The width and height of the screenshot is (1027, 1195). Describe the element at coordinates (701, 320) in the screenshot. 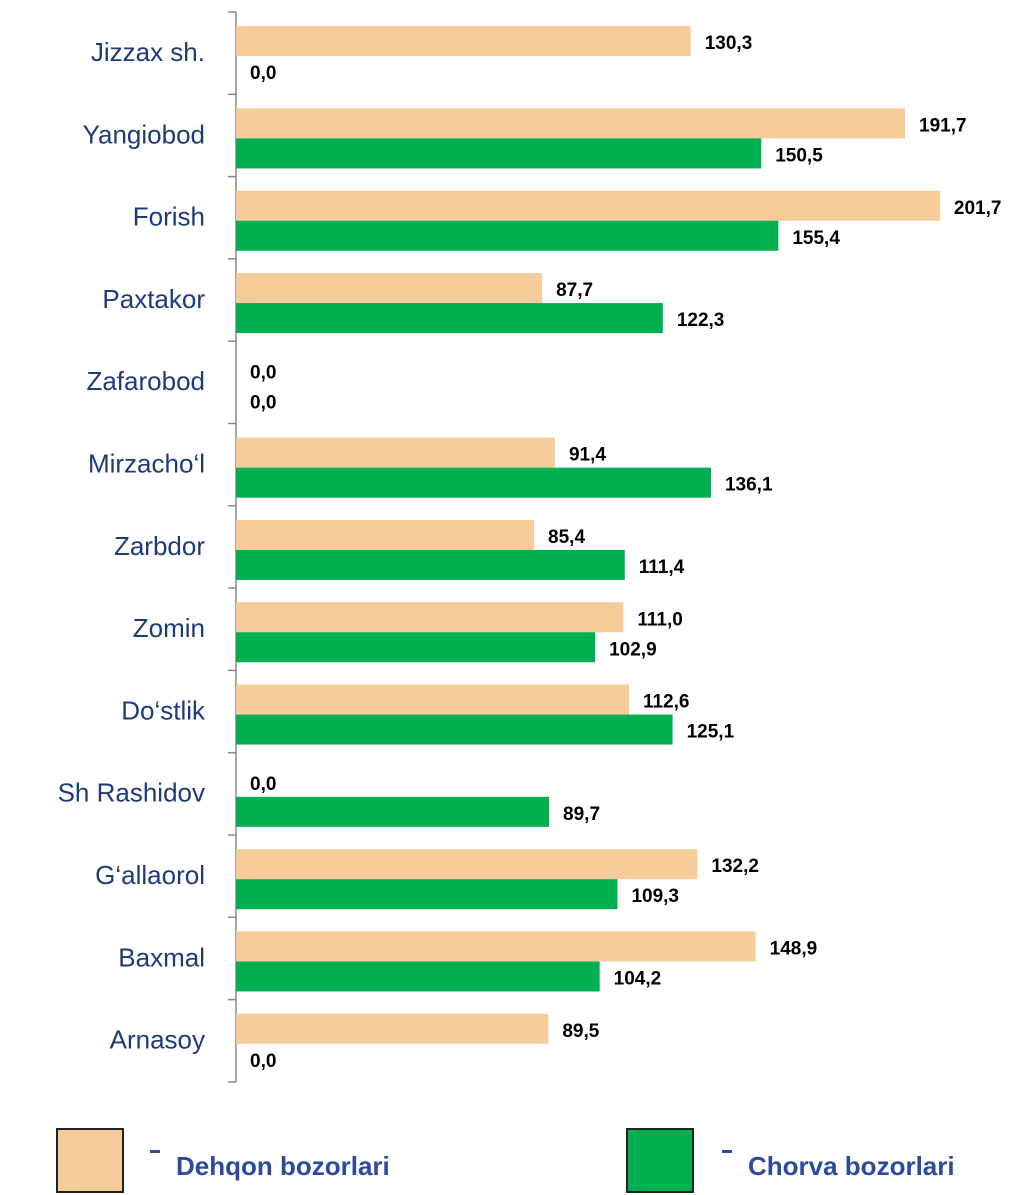

I see `value-label: 122,3` at that location.